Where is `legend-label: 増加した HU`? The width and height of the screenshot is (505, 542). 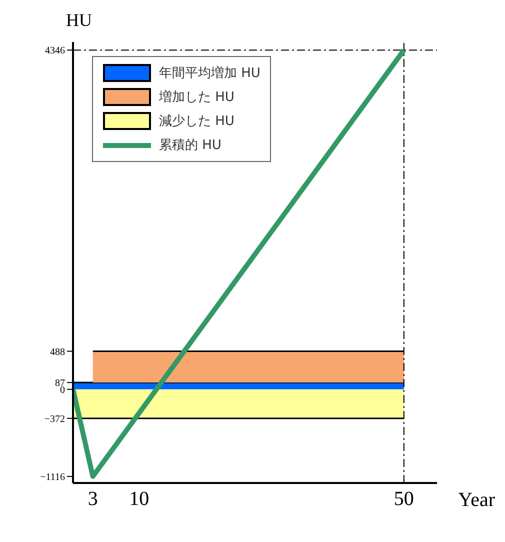
legend-label: 増加した HU is located at coordinates (196, 97).